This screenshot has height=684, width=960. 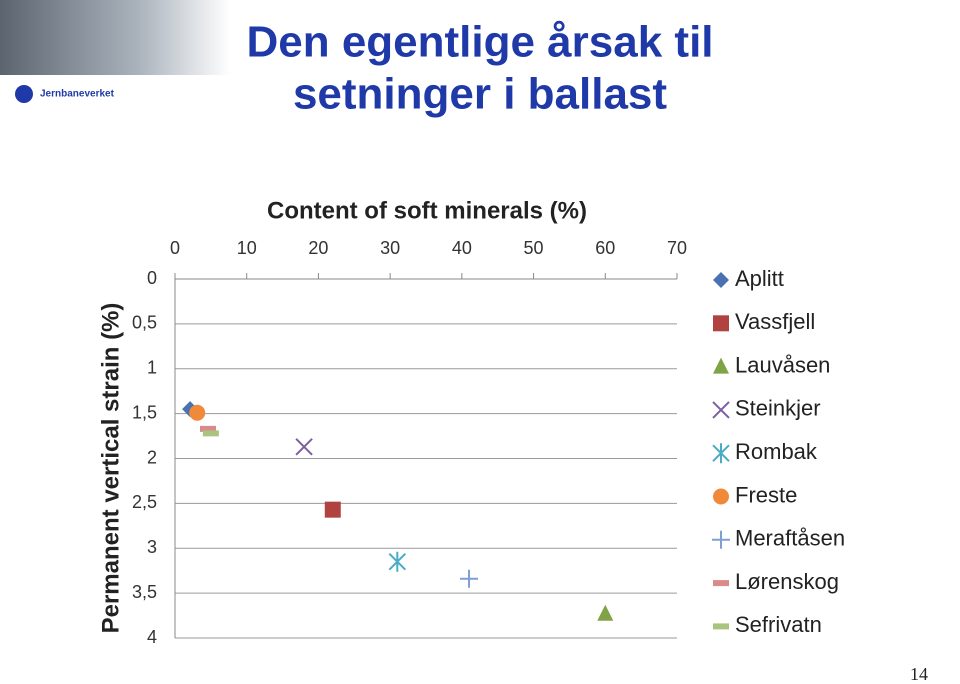 What do you see at coordinates (759, 278) in the screenshot?
I see `legend-label: Aplitt` at bounding box center [759, 278].